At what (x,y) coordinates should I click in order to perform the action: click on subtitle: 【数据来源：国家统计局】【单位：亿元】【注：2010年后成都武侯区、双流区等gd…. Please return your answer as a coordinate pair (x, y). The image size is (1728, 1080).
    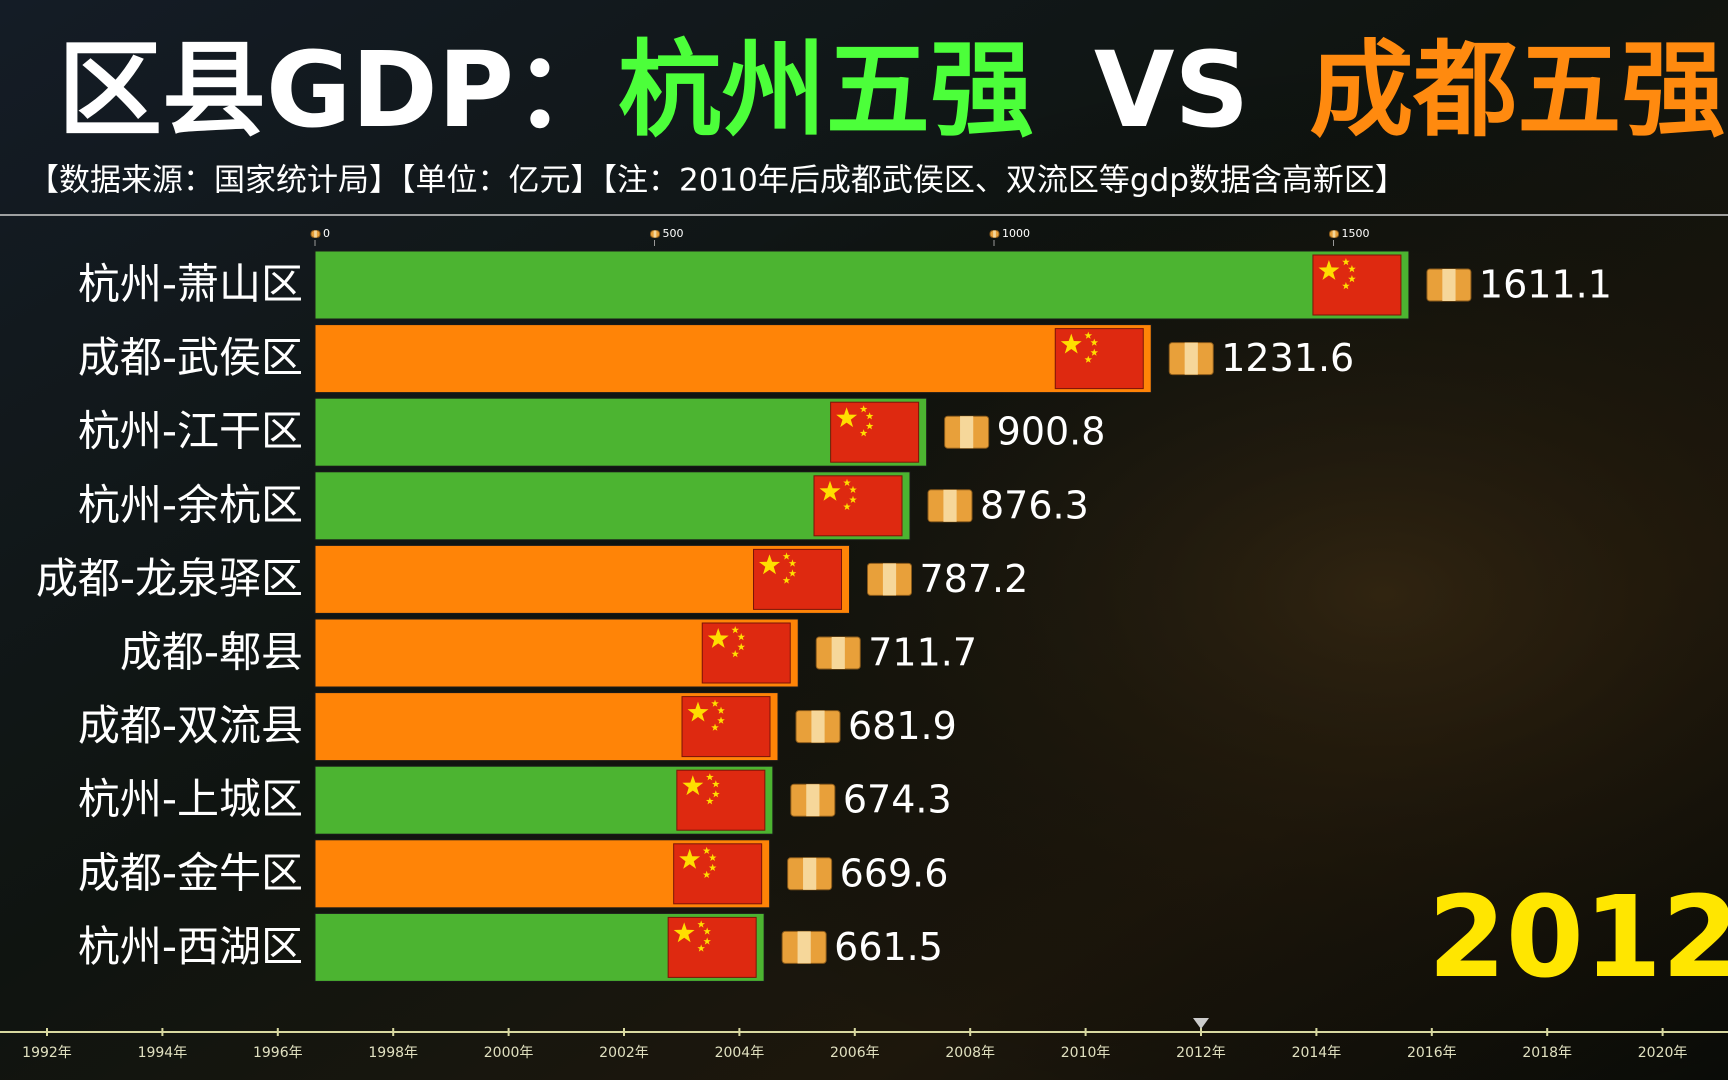
    Looking at the image, I should click on (717, 181).